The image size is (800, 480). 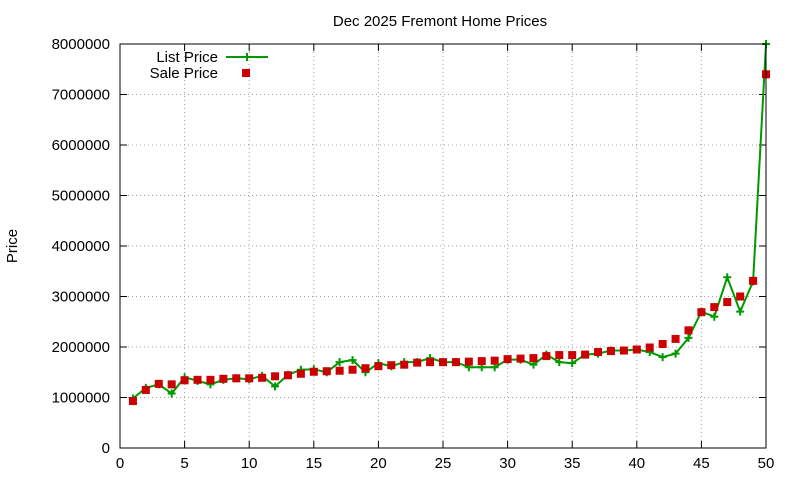 I want to click on x-tick-label: 35, so click(x=572, y=463).